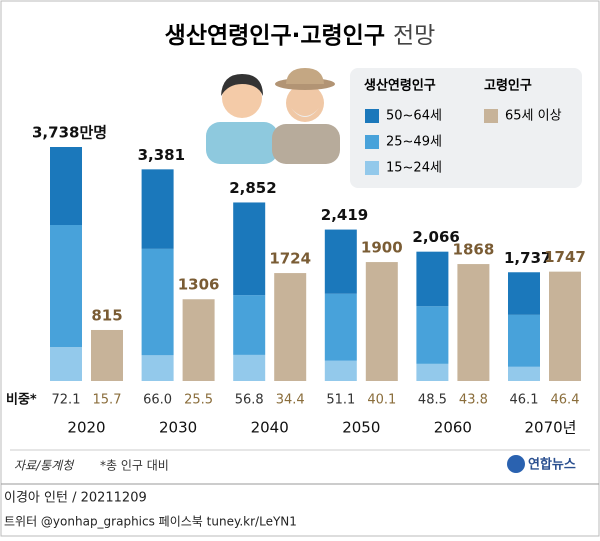 The image size is (600, 541). Describe the element at coordinates (361, 428) in the screenshot. I see `x-tick-label: 2050` at that location.